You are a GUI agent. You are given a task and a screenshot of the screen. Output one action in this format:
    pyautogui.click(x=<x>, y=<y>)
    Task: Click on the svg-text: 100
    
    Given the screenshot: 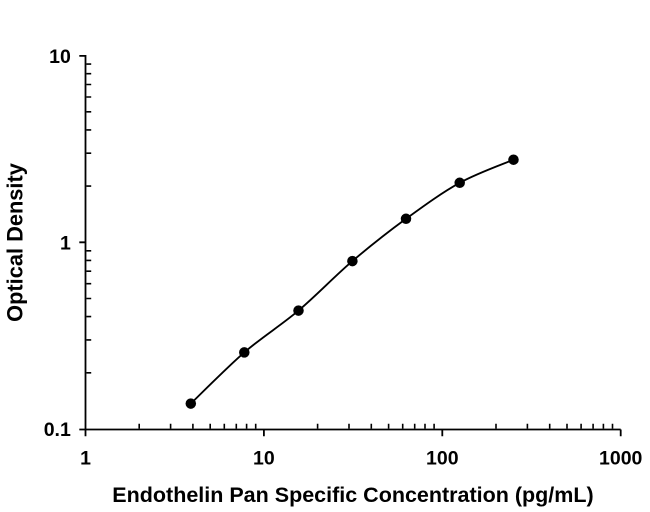 What is the action you would take?
    pyautogui.click(x=442, y=458)
    